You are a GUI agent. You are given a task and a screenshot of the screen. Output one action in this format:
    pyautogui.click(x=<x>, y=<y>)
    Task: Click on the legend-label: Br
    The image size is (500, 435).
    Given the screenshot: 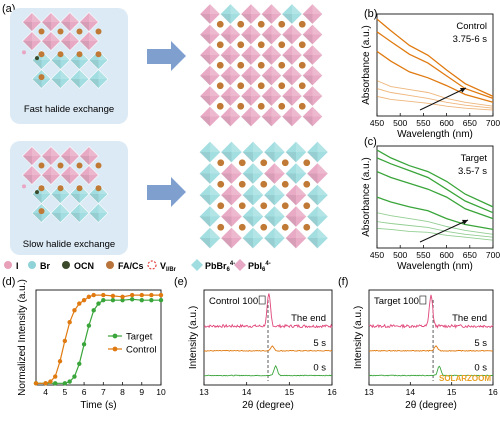 What is the action you would take?
    pyautogui.click(x=45, y=266)
    